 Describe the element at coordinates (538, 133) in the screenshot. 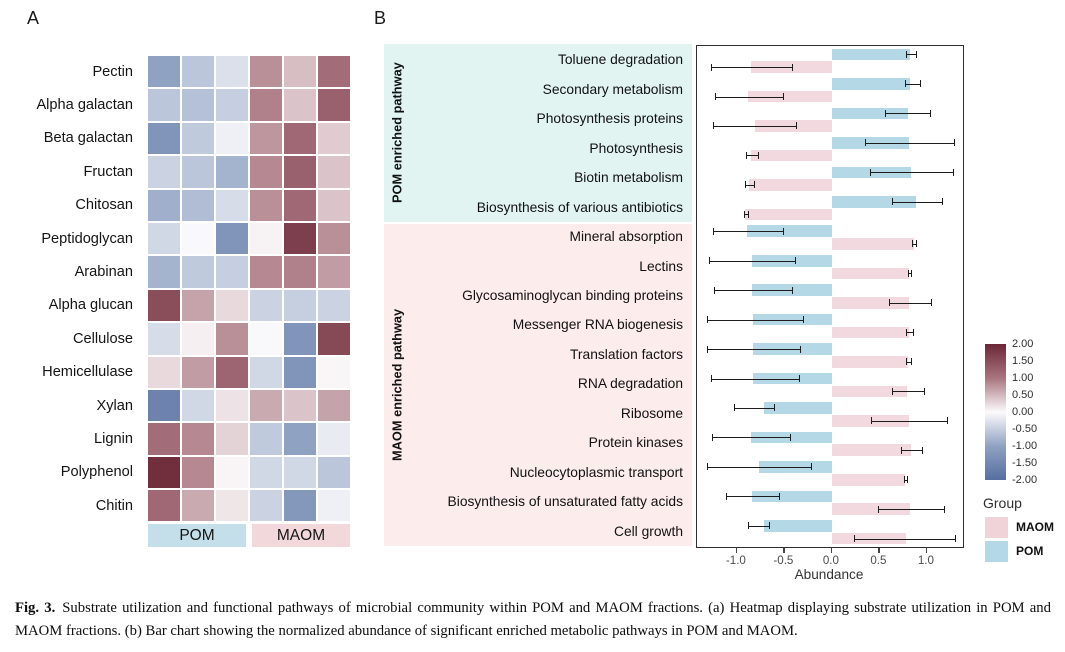

I see `pom-enriched-section-background` at that location.